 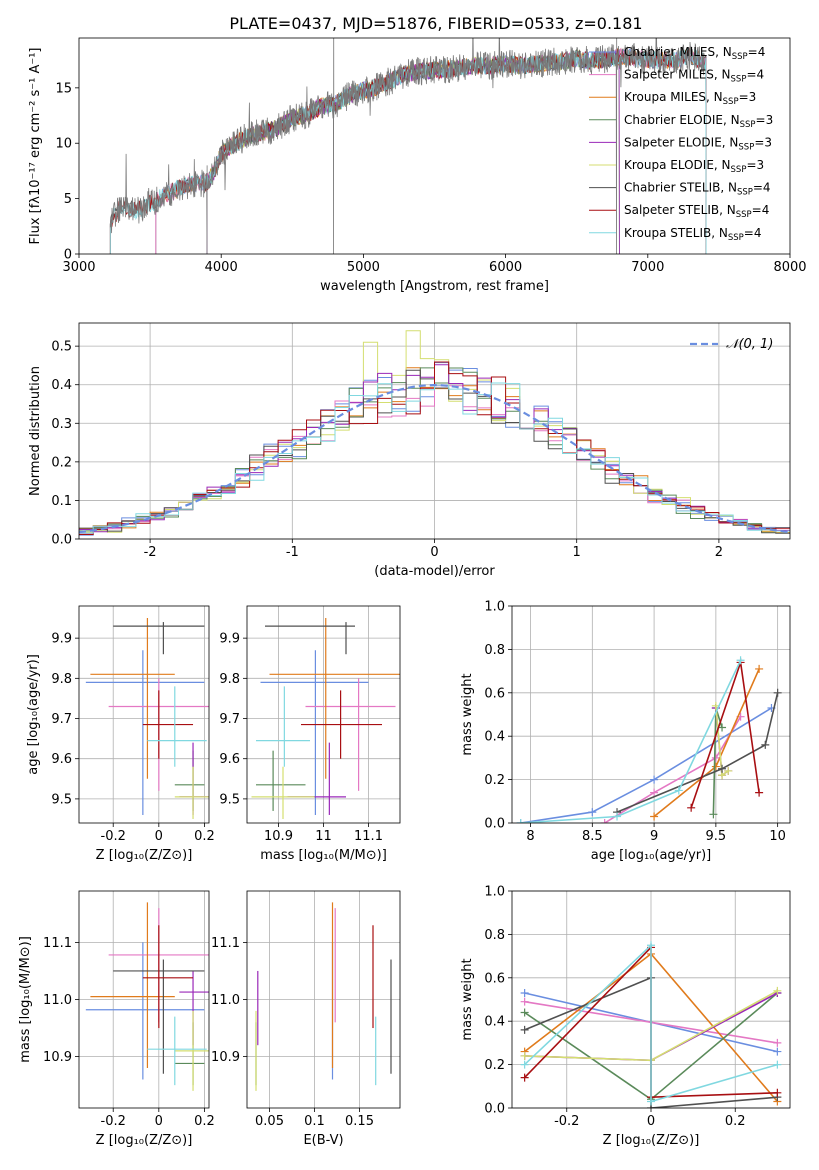 I want to click on x-tick-label: 0.15, so click(x=359, y=1121).